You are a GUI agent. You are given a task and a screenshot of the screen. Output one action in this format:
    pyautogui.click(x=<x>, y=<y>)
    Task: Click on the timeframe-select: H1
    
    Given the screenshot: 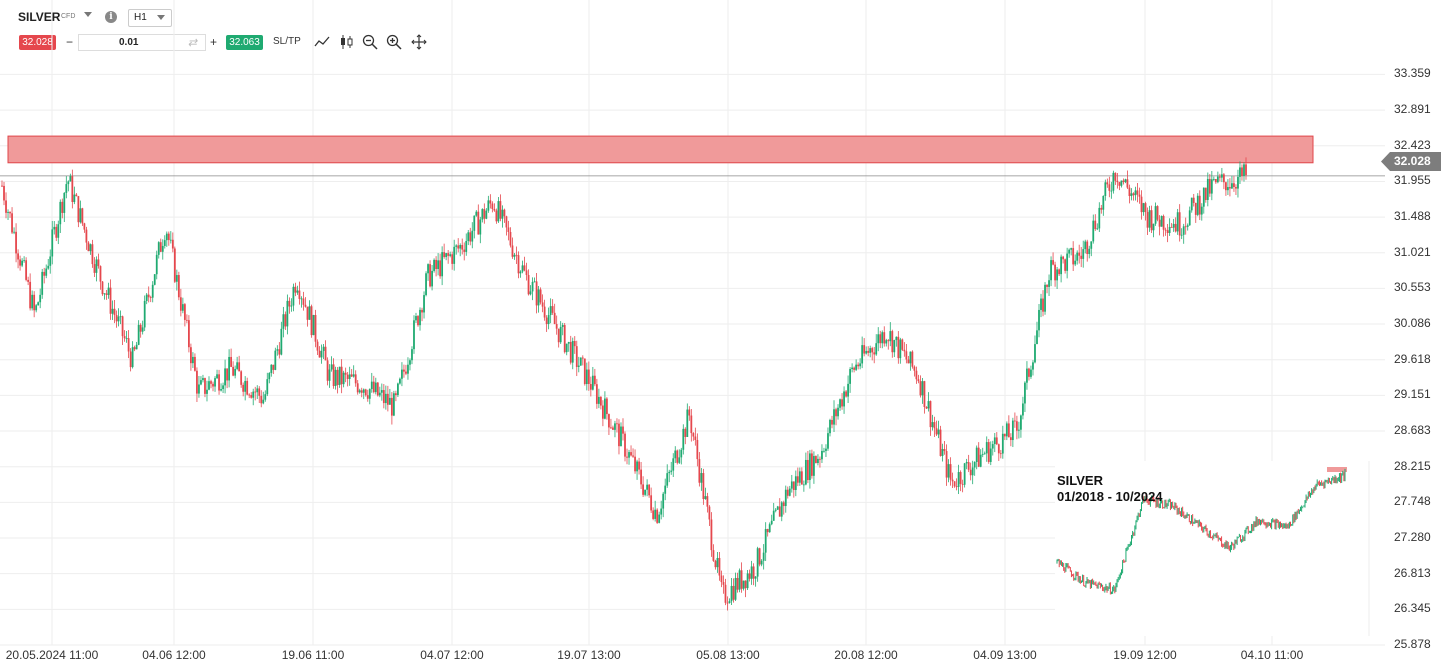 What is the action you would take?
    pyautogui.click(x=150, y=18)
    